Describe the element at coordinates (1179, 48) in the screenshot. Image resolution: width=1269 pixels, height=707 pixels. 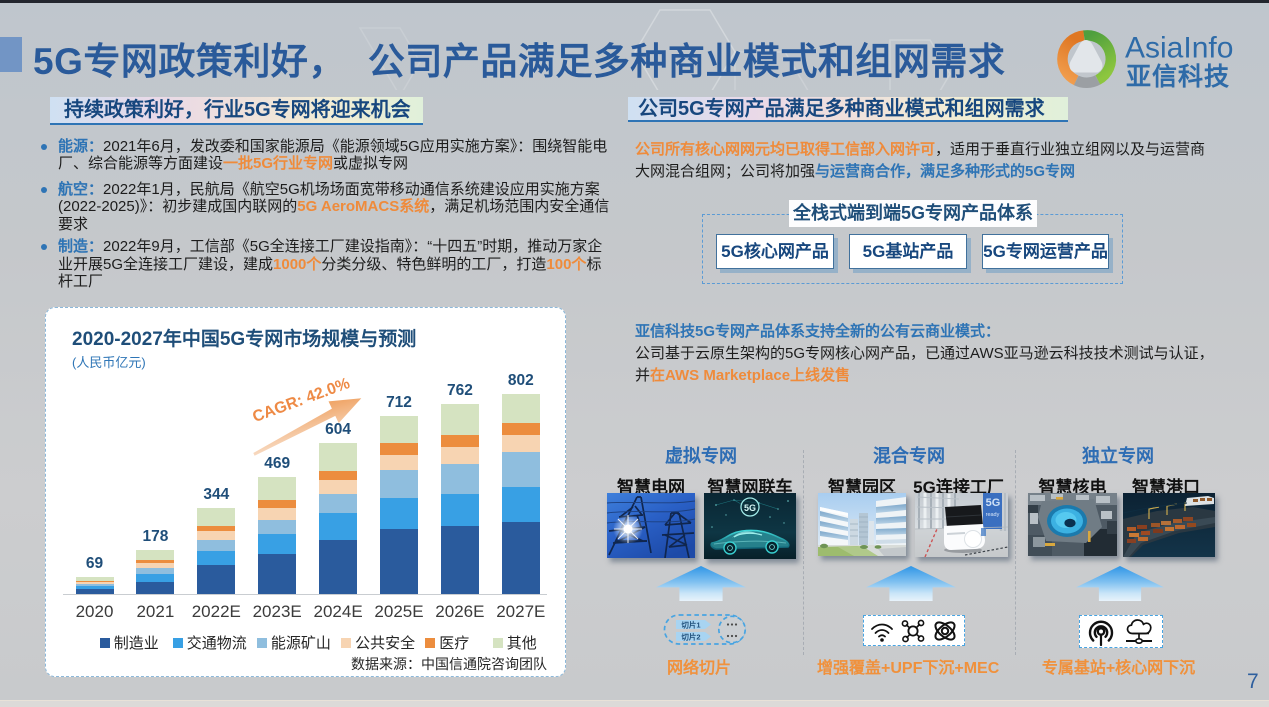
I see `svg-text: AsiaInfo` at that location.